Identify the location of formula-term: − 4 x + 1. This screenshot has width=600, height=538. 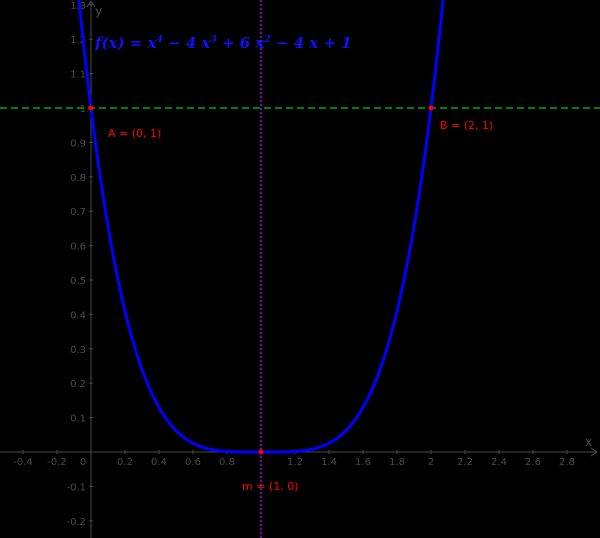
(311, 43).